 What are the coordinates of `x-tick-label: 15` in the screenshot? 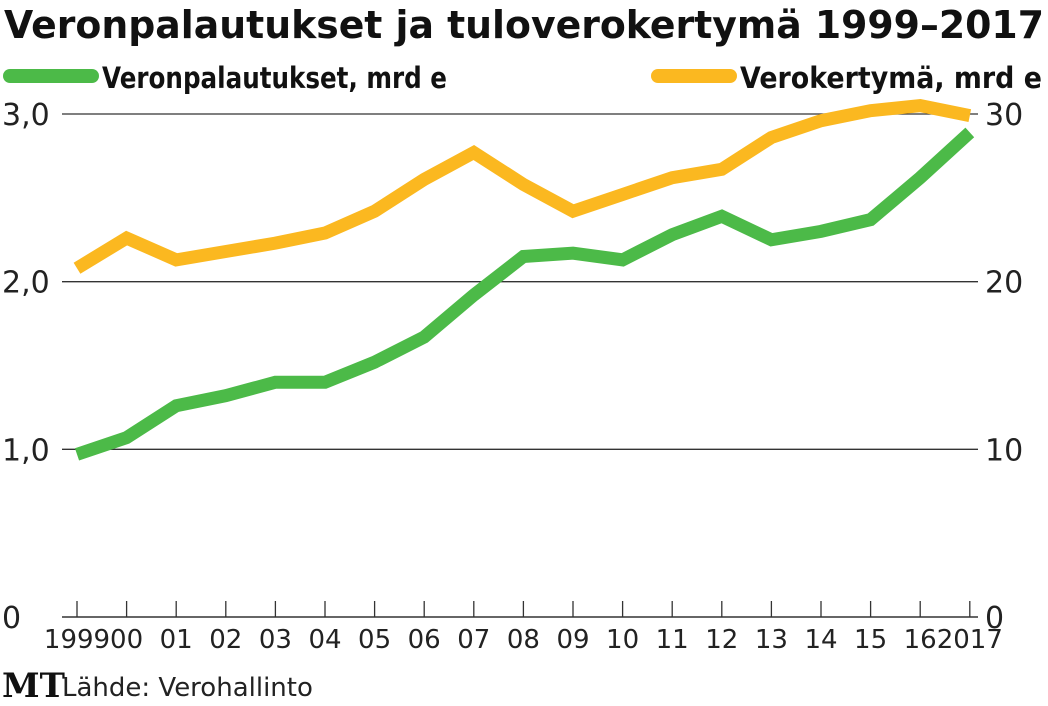 It's located at (870, 640).